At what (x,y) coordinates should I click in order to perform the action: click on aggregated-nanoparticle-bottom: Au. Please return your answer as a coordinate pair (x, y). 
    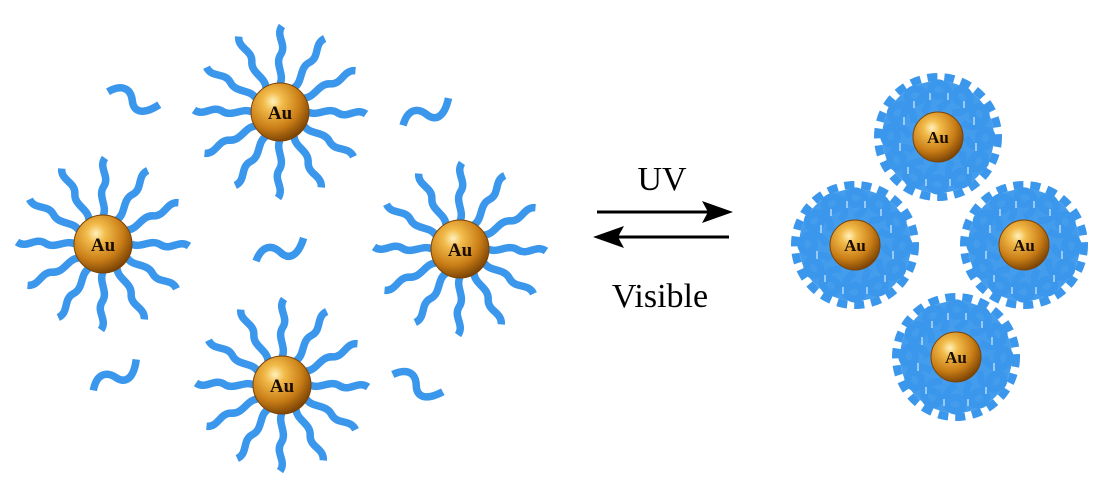
    Looking at the image, I should click on (956, 357).